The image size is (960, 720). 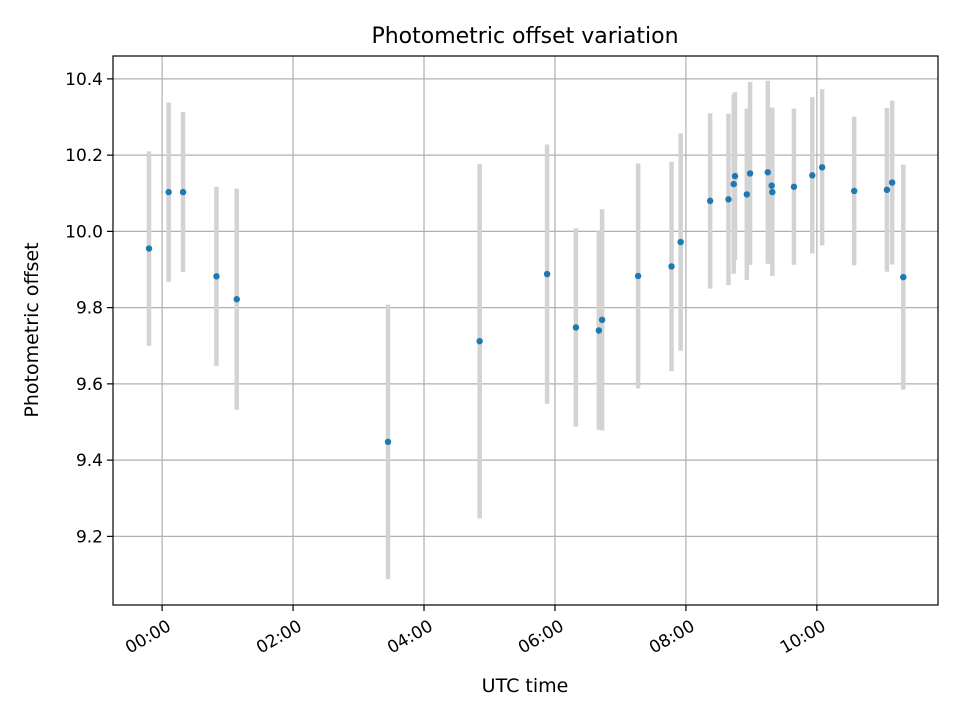 I want to click on x-axis-label: UTC time, so click(x=525, y=686).